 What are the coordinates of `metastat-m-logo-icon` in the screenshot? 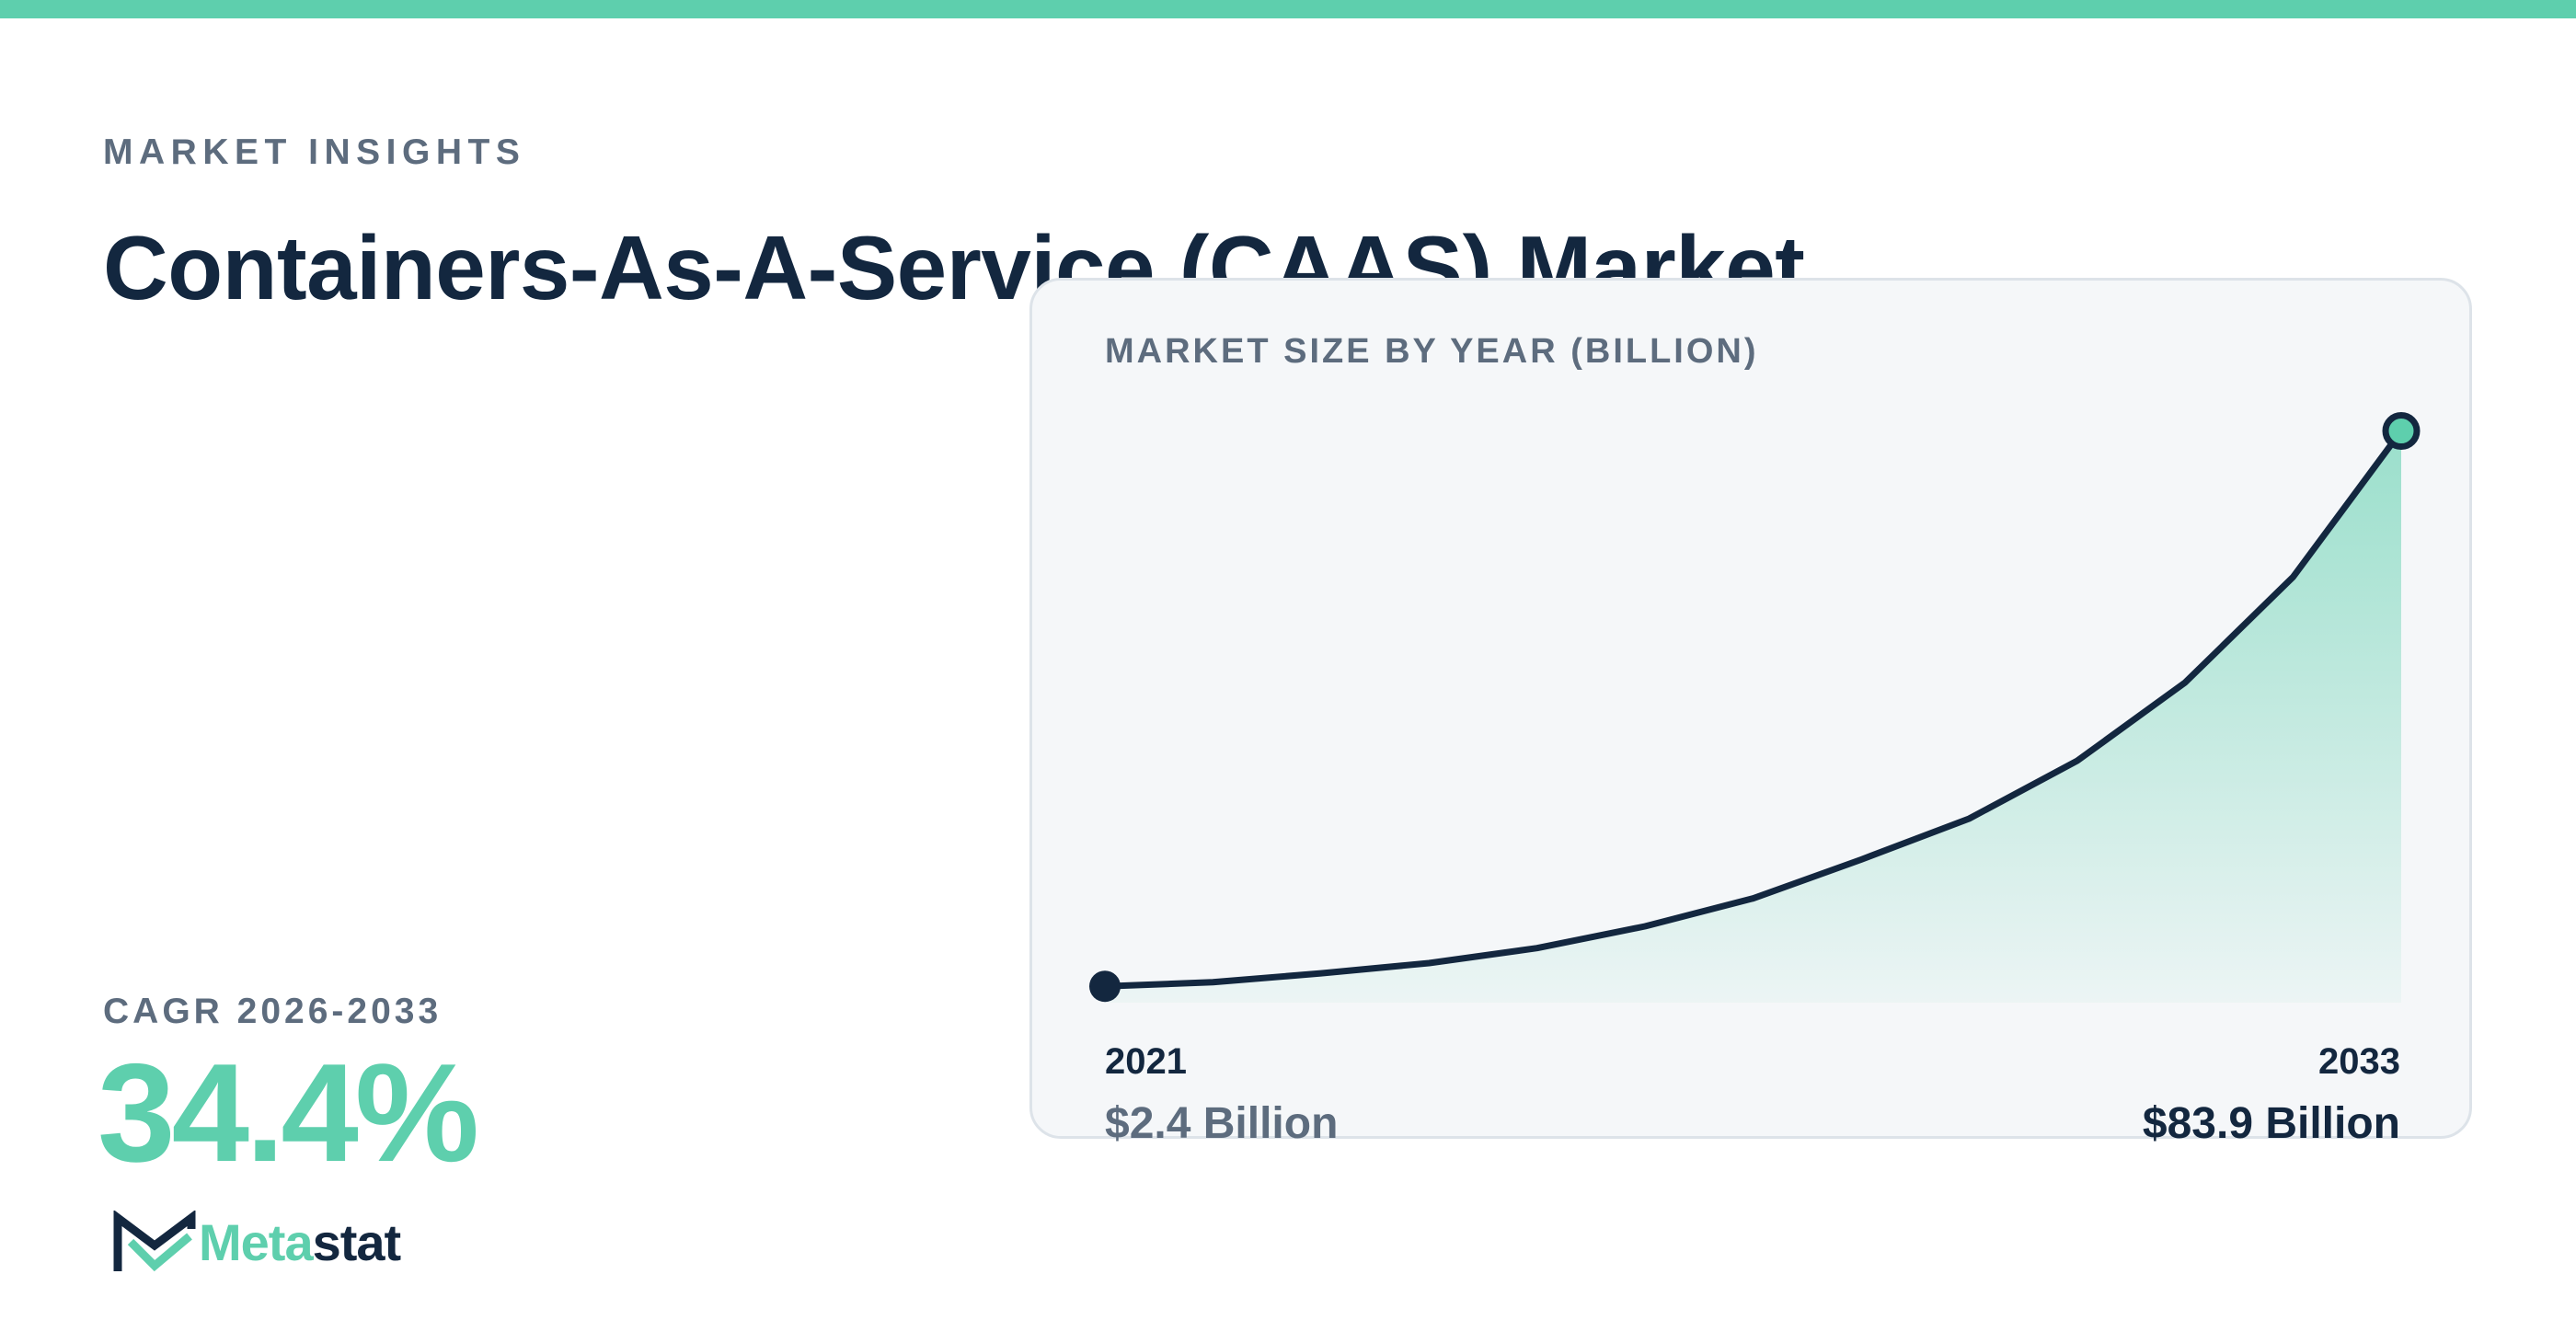 It's located at (154, 1241).